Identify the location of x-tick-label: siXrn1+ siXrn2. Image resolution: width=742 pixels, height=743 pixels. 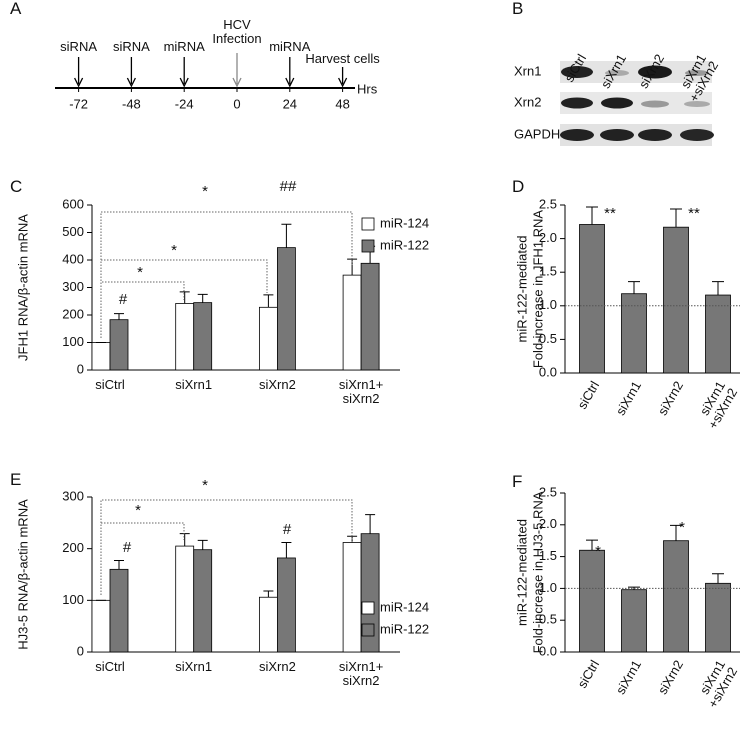
(361, 673).